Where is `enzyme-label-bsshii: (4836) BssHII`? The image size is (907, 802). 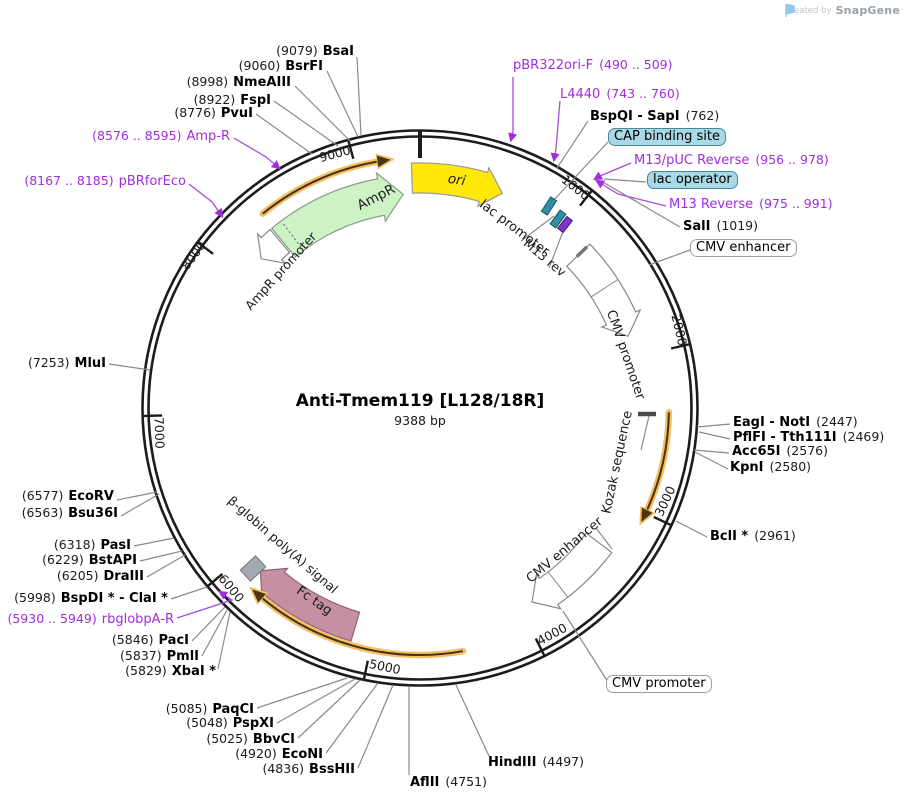
enzyme-label-bsshii: (4836) BssHII is located at coordinates (308, 769).